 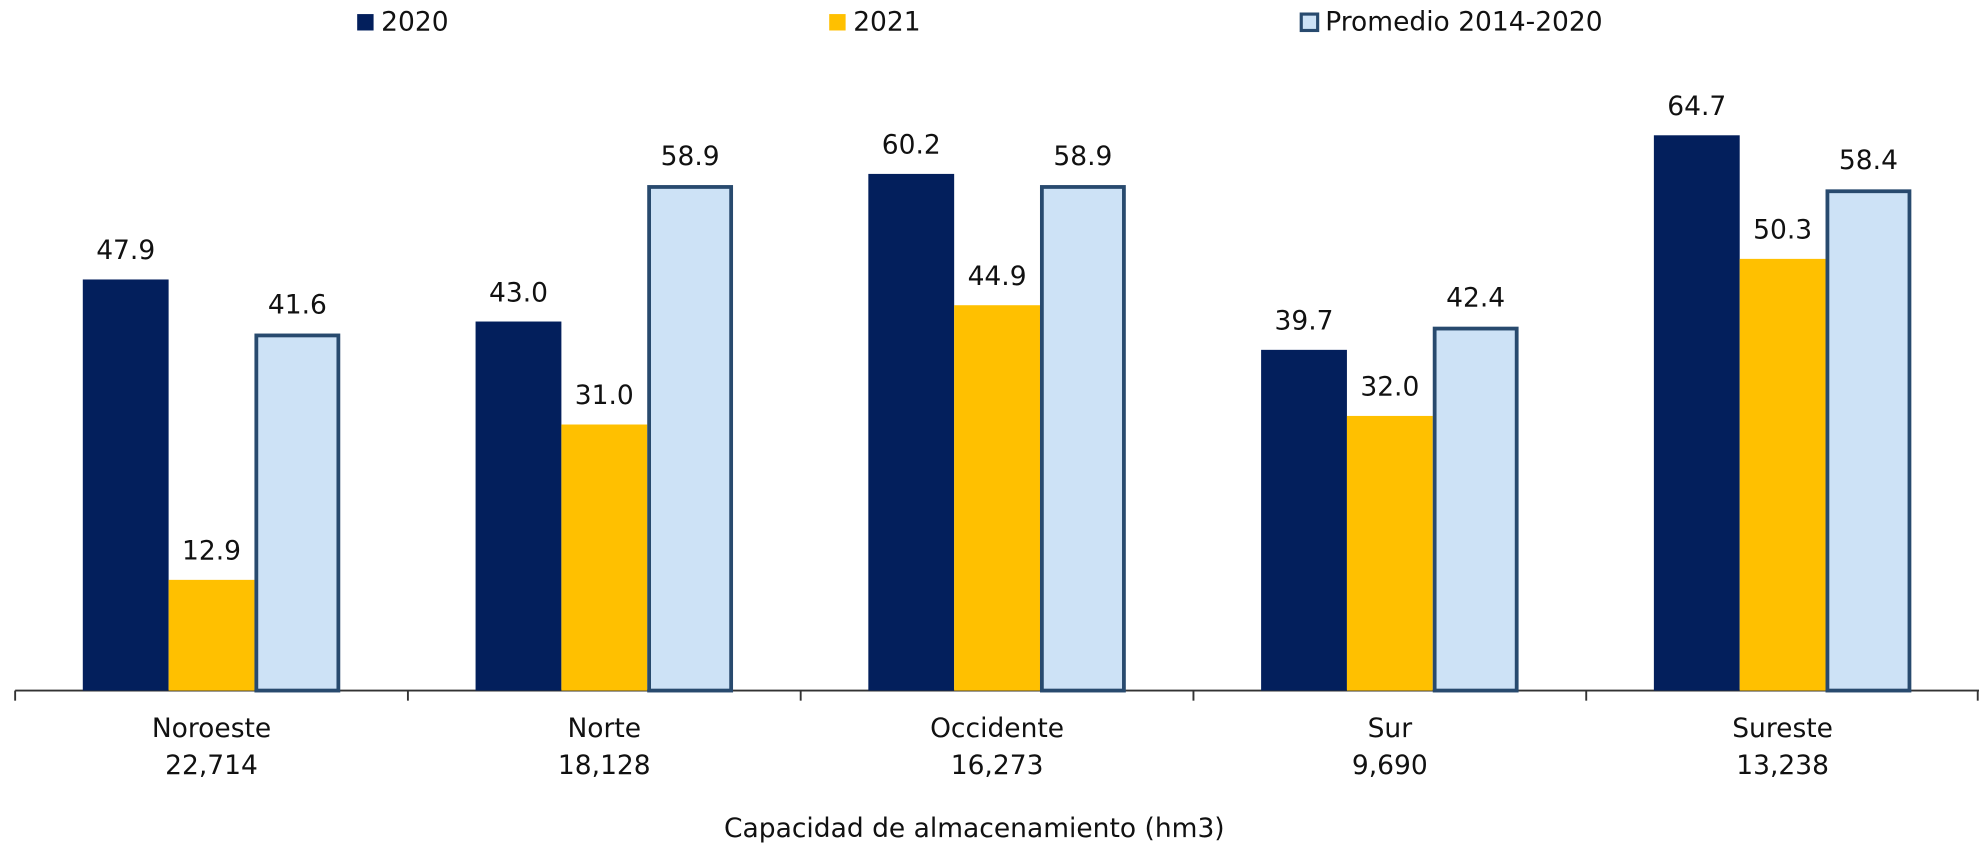 I want to click on x-tick-label: Sureste, so click(x=1782, y=728).